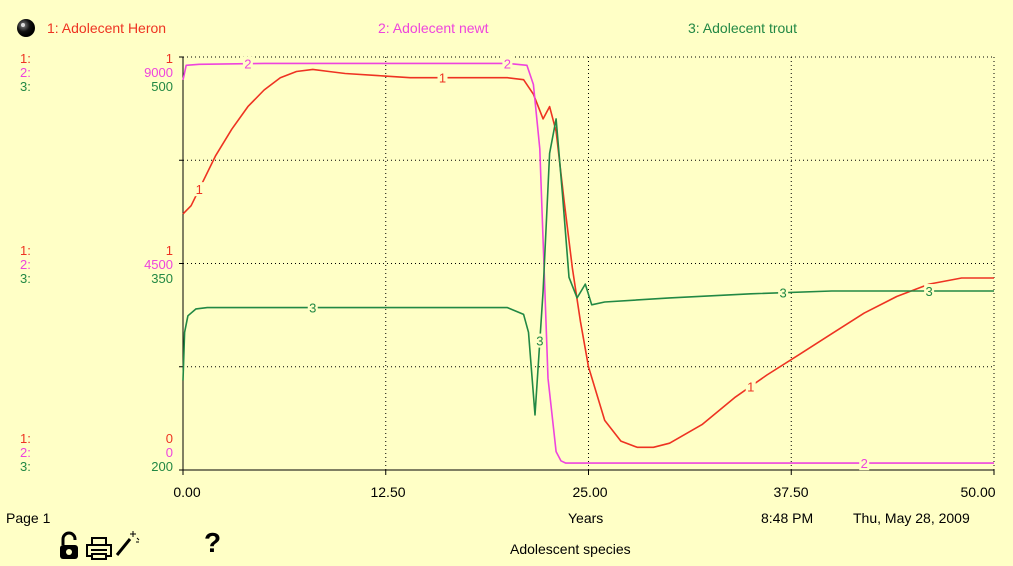 The height and width of the screenshot is (566, 1013). I want to click on sphere-icon, so click(26, 30).